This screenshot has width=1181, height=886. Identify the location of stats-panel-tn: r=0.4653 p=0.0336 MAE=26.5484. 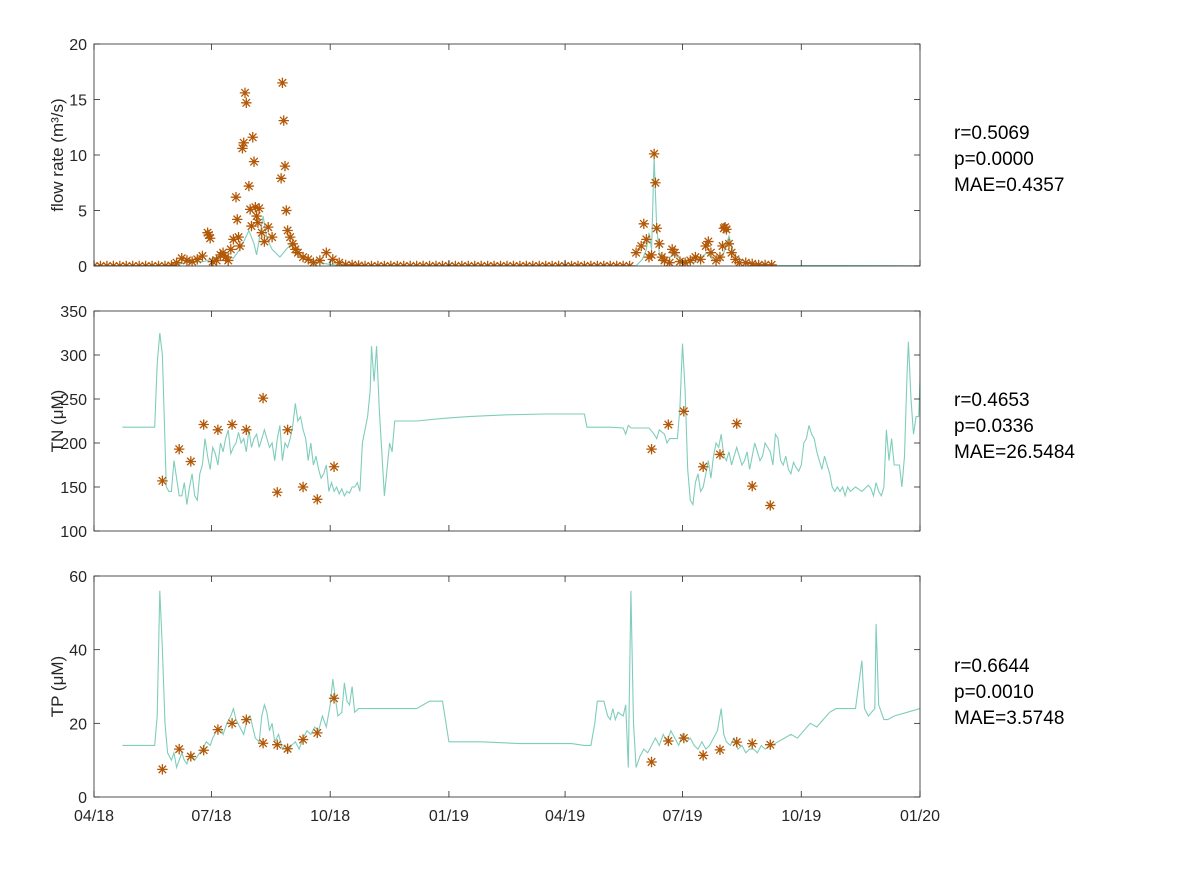
(1014, 427).